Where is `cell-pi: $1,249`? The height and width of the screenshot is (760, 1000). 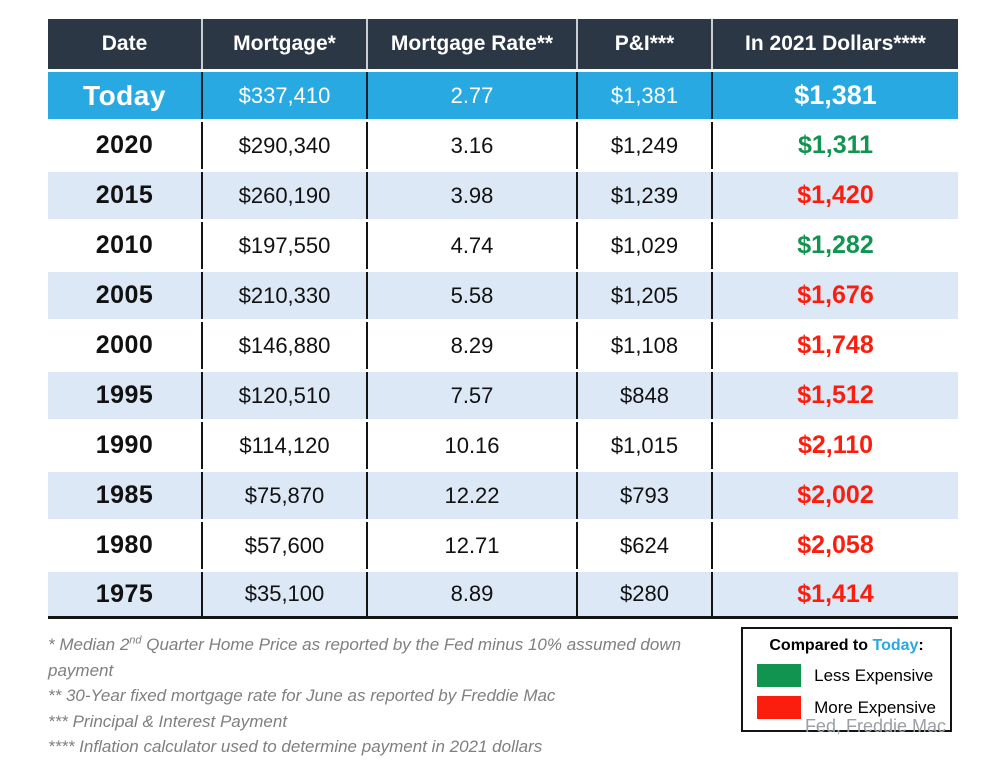 cell-pi: $1,249 is located at coordinates (645, 145).